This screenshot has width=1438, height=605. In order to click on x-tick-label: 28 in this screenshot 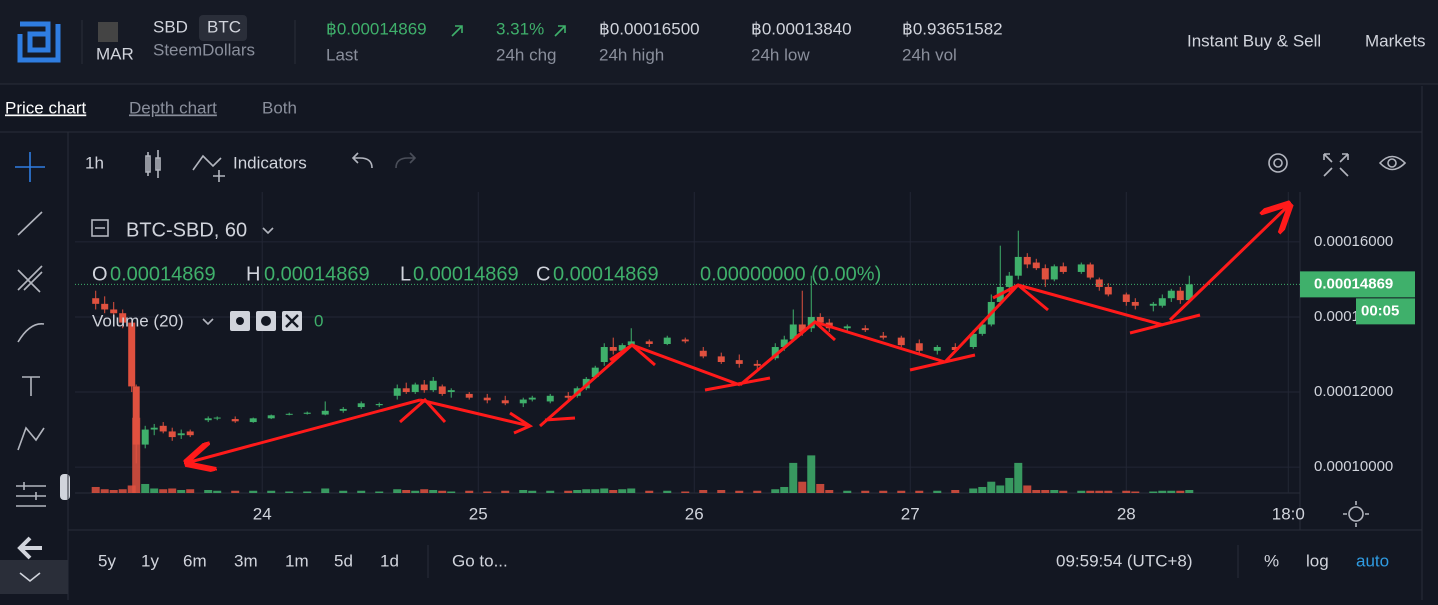, I will do `click(1126, 513)`.